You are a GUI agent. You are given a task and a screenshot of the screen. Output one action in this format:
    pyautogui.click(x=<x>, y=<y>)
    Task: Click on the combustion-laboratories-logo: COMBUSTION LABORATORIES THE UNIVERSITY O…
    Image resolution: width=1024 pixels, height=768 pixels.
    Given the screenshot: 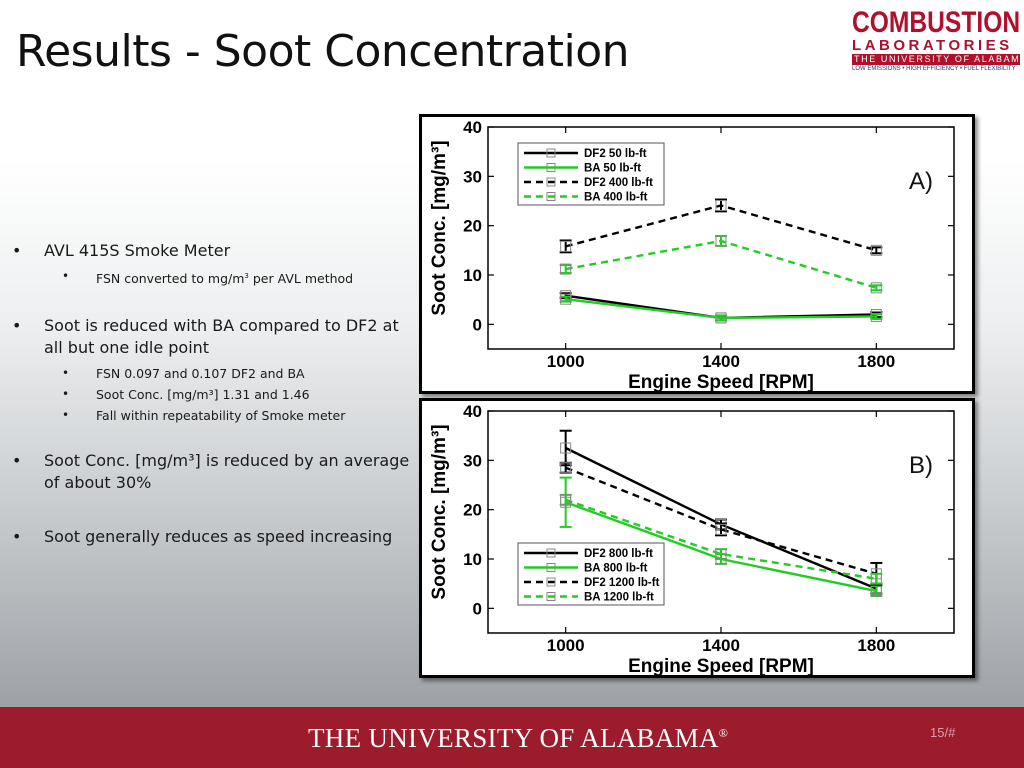 What is the action you would take?
    pyautogui.click(x=938, y=44)
    